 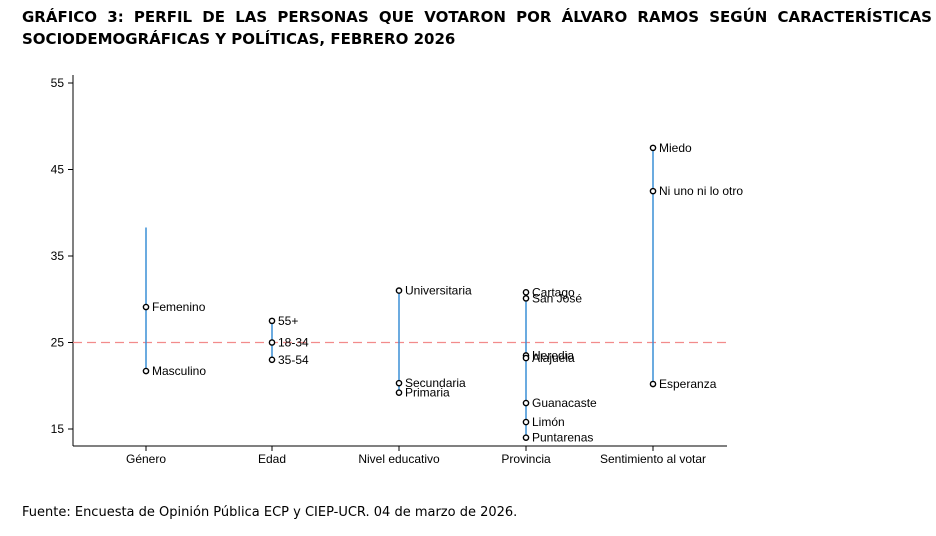 I want to click on point-label: 18-34, so click(x=293, y=343).